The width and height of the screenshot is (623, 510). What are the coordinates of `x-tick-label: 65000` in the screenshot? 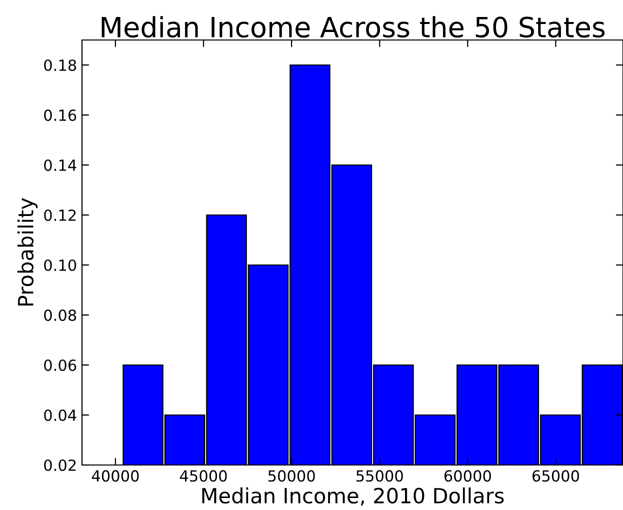 It's located at (556, 476).